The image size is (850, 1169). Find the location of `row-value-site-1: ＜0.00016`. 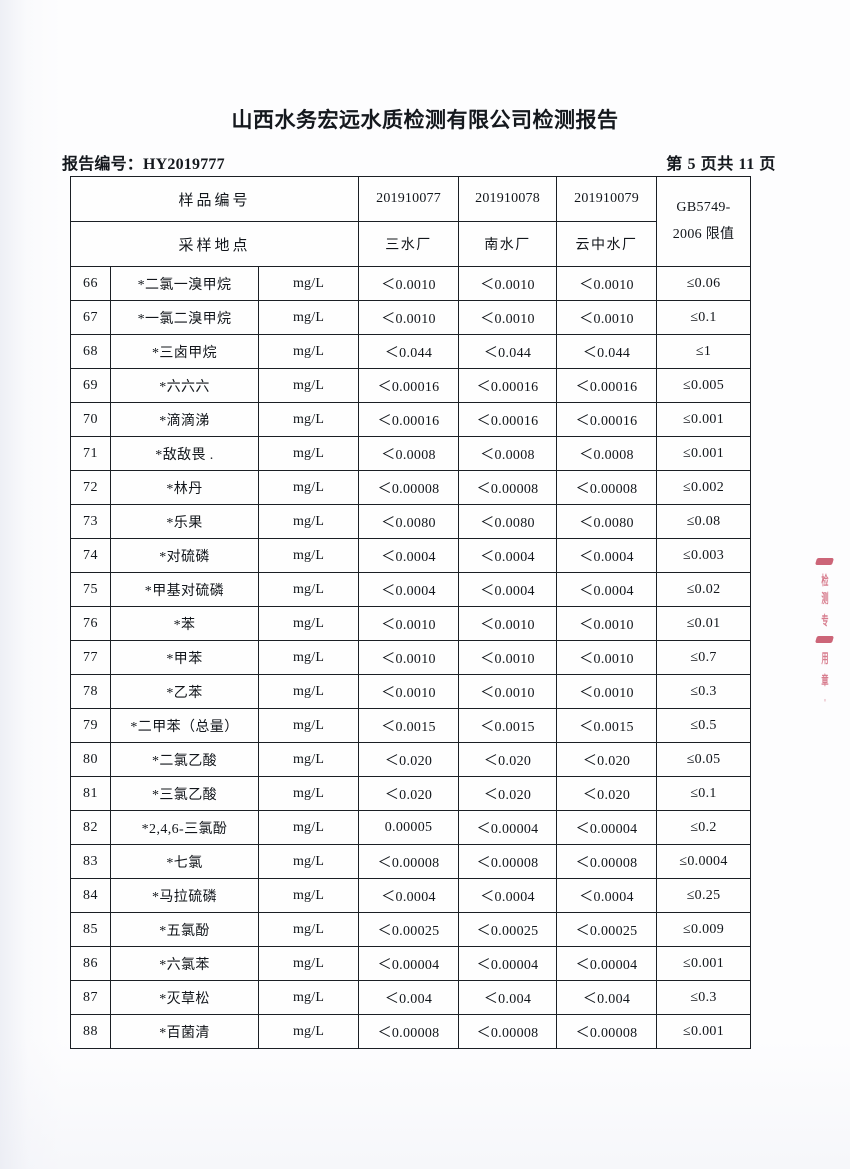

row-value-site-1: ＜0.00016 is located at coordinates (409, 419).